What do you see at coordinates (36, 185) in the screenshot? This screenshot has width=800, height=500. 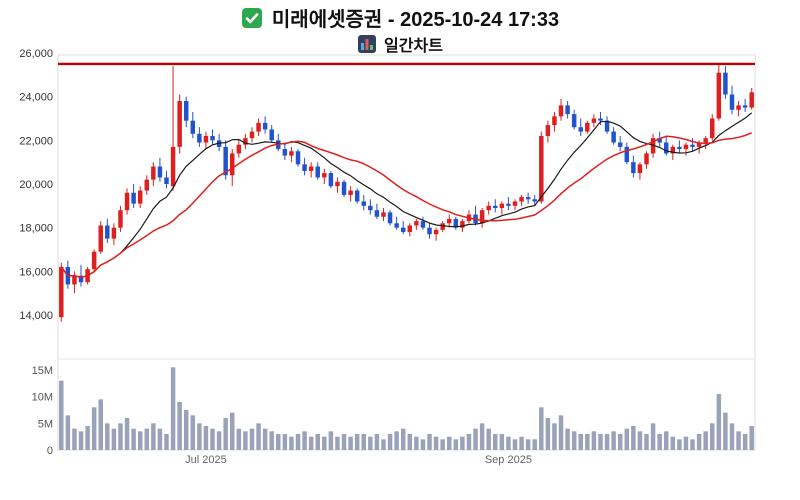 I see `y-axis-tick: 20,000` at bounding box center [36, 185].